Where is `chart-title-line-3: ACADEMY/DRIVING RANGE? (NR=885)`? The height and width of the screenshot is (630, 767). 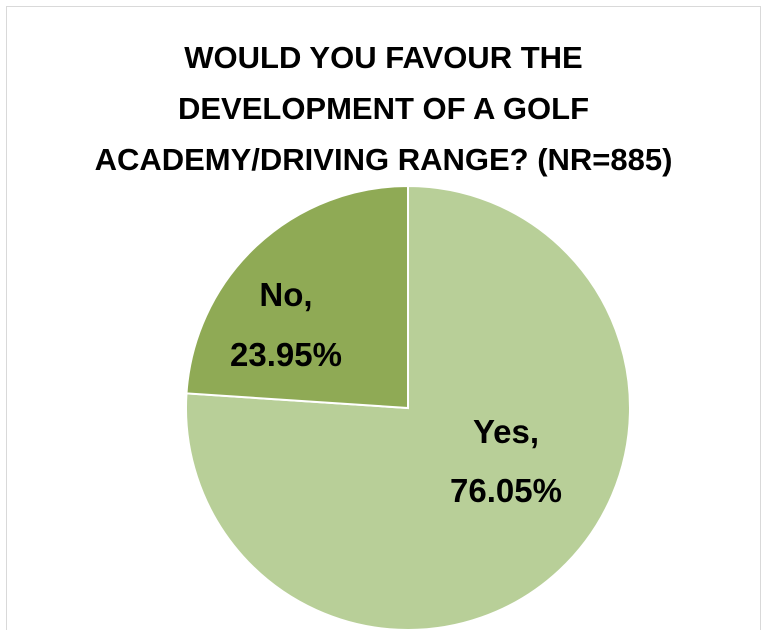 chart-title-line-3: ACADEMY/DRIVING RANGE? (NR=885) is located at coordinates (383, 159).